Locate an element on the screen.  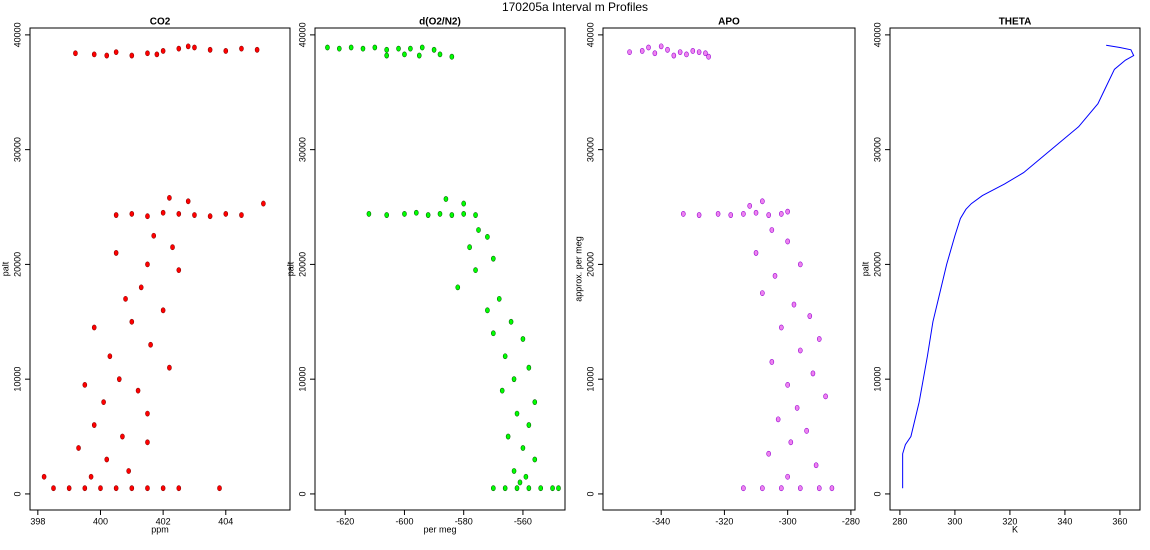
y-tick-label: 10000 is located at coordinates (17, 379).